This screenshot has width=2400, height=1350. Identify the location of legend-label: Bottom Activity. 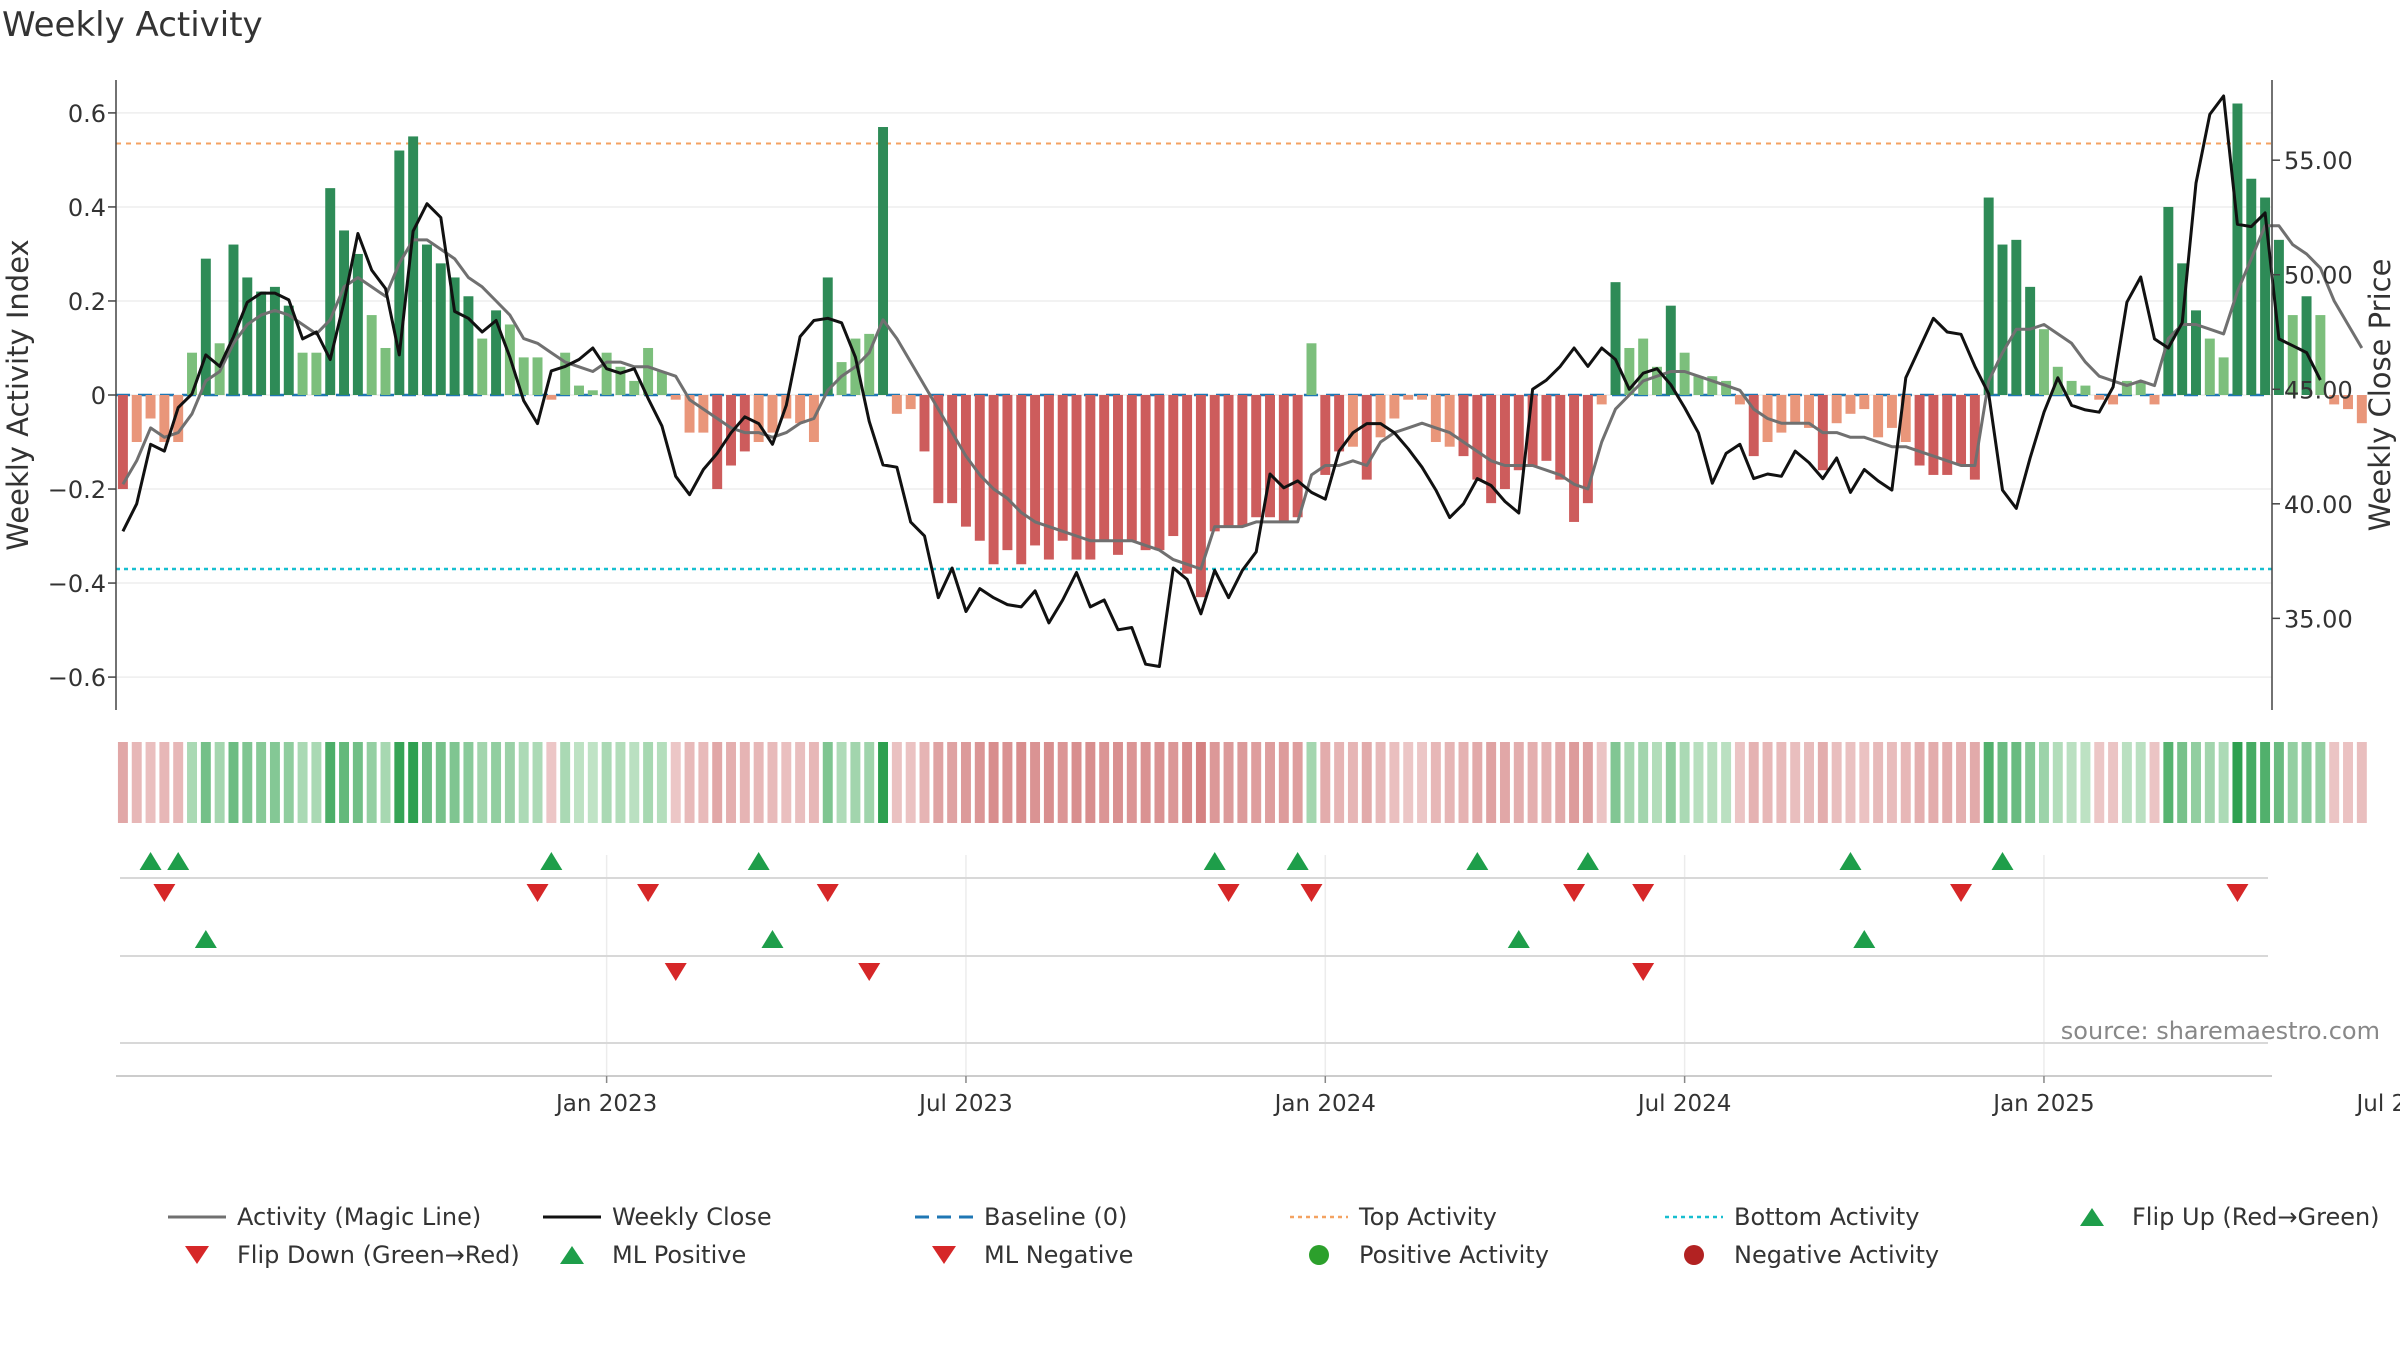
(1826, 1217).